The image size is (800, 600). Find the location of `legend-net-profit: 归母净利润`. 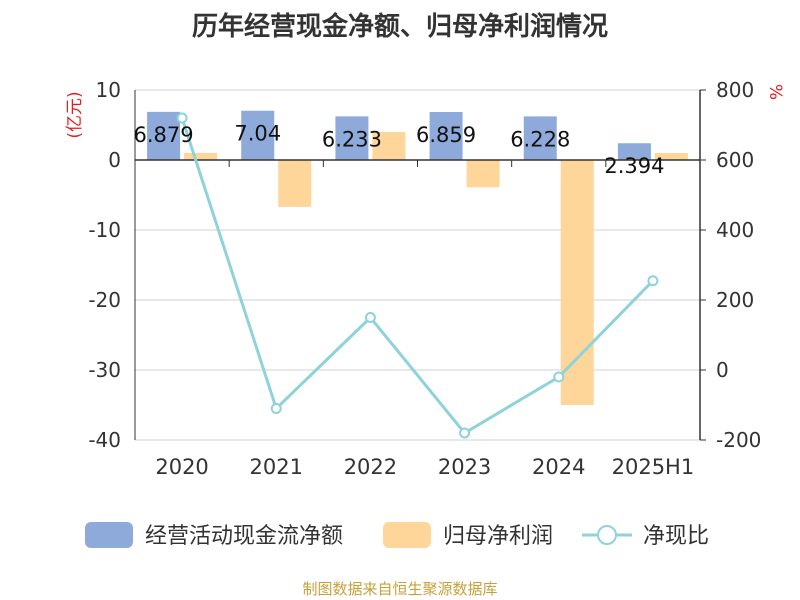

legend-net-profit: 归母净利润 is located at coordinates (468, 535).